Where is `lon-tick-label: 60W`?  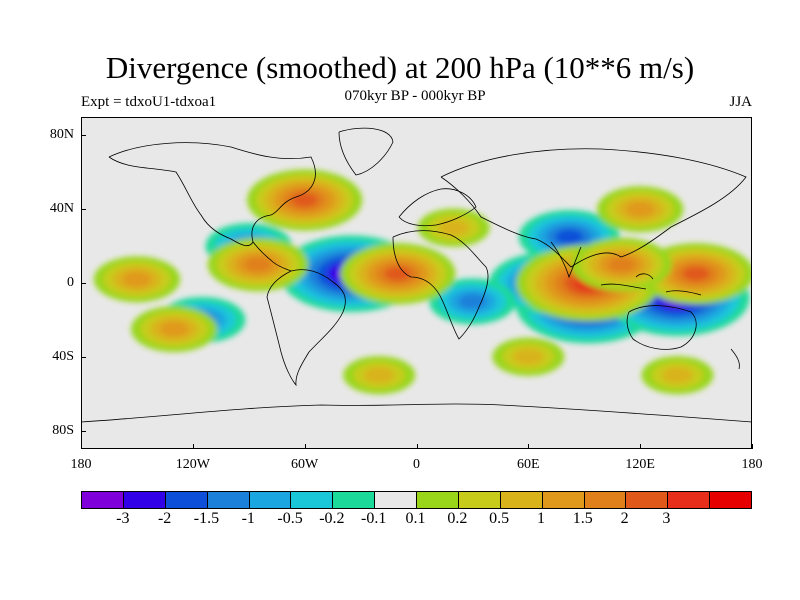 lon-tick-label: 60W is located at coordinates (305, 464).